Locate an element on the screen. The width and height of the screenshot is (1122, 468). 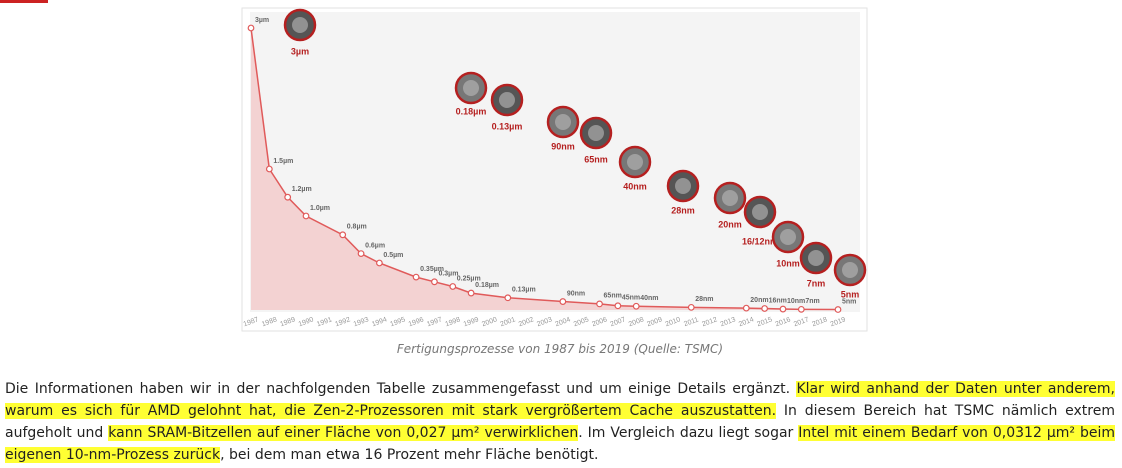
annotation: 7nm is located at coordinates (816, 283).